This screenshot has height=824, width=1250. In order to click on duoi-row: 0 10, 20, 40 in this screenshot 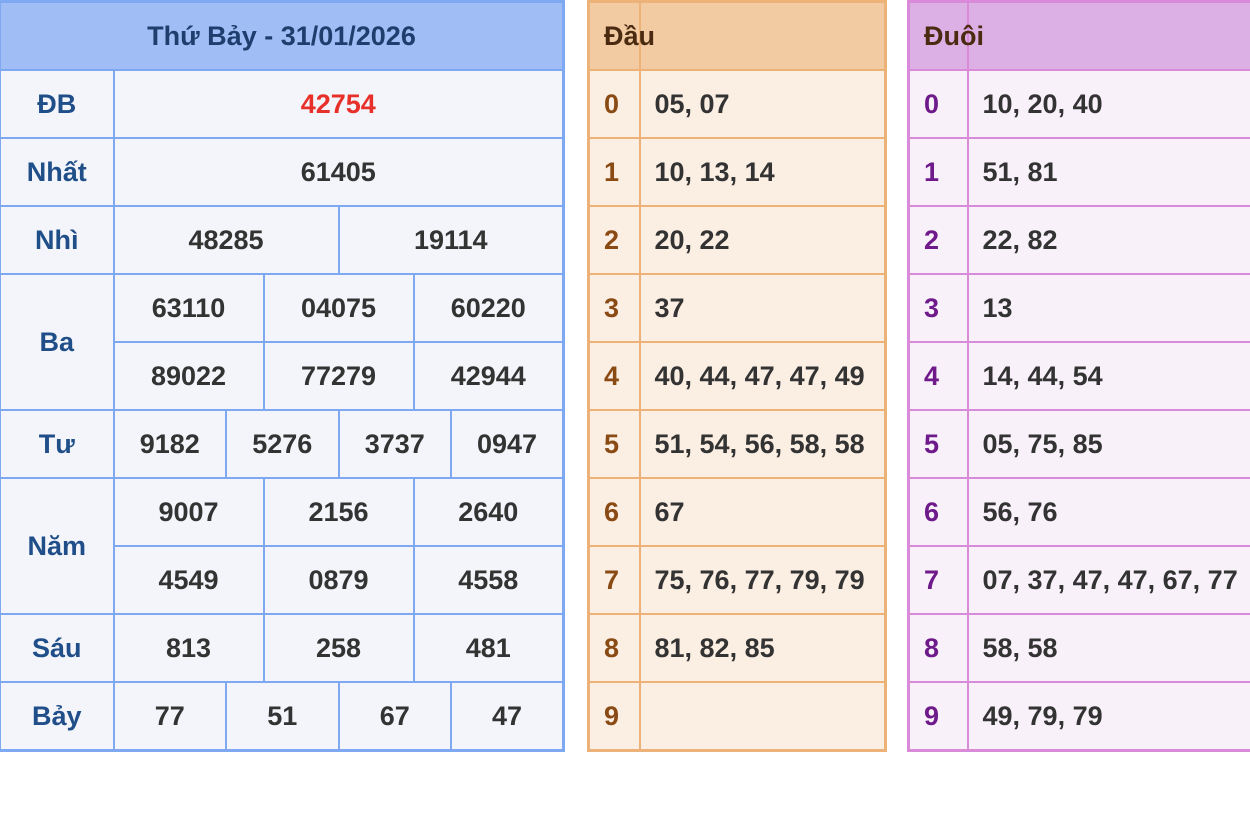, I will do `click(1078, 104)`.